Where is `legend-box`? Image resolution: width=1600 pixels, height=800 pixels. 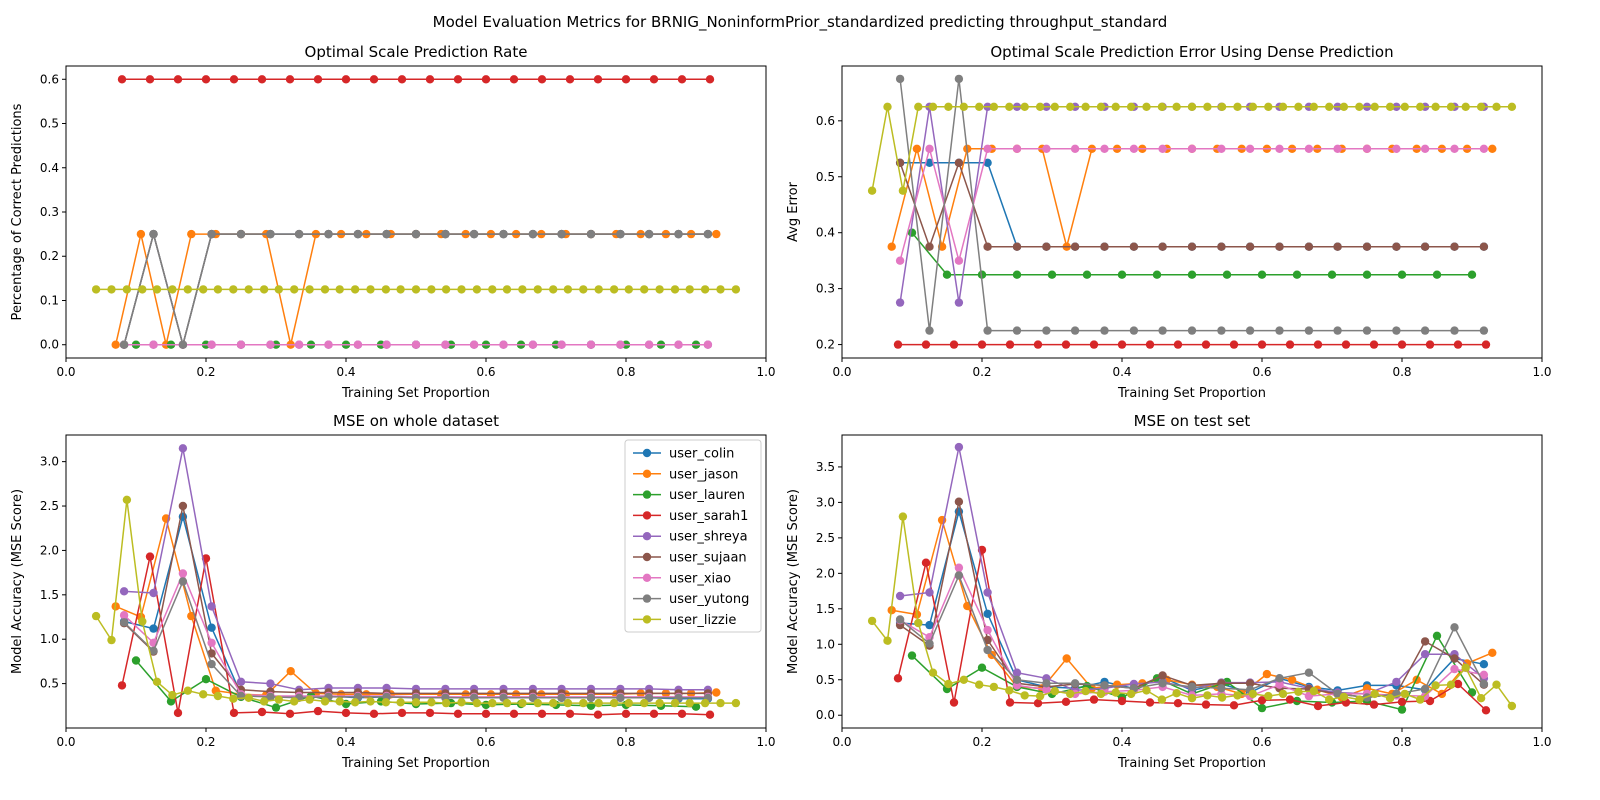
legend-box is located at coordinates (693, 536).